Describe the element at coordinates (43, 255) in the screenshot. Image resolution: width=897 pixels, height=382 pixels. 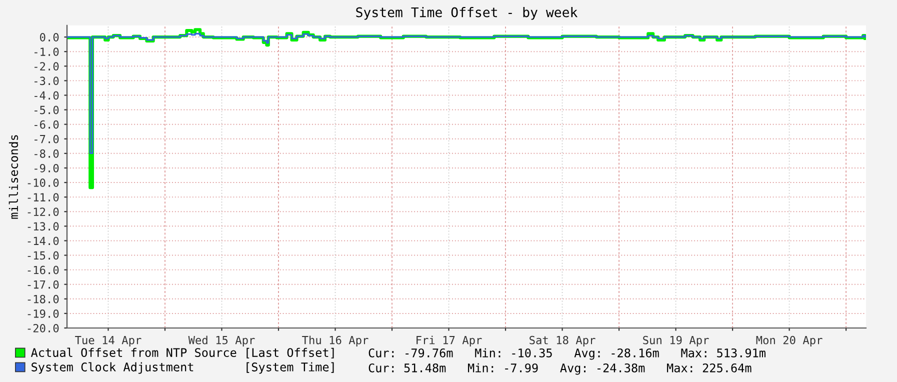
I see `y-tick-label: -15.0` at that location.